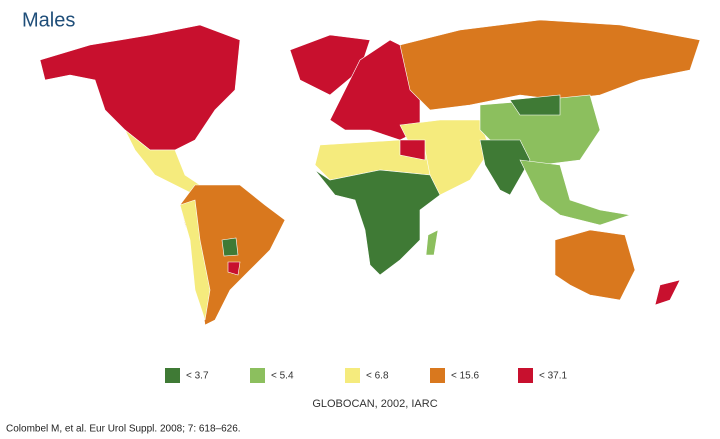 The image size is (720, 439). Describe the element at coordinates (234, 268) in the screenshot. I see `uruguay` at that location.